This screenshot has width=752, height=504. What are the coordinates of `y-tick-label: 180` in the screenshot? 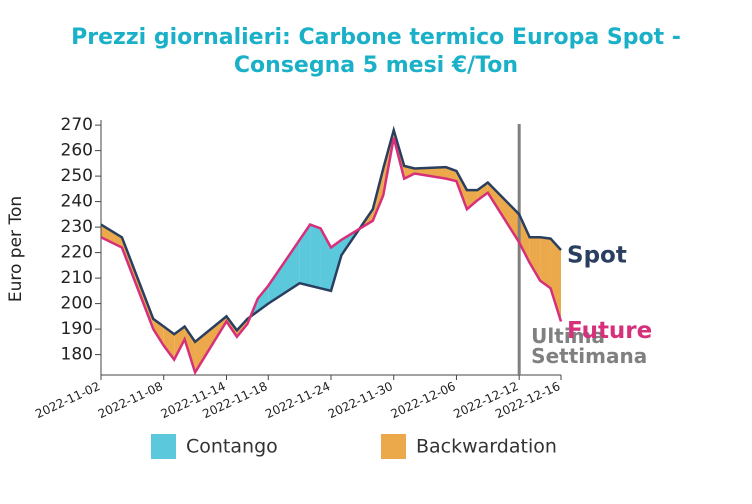 It's located at (77, 355).